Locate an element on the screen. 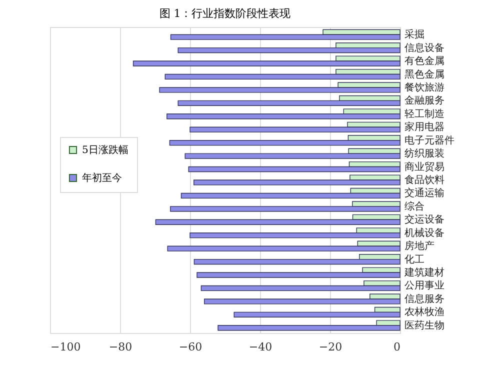 This screenshot has width=500, height=392. y-tick-label: 化工 is located at coordinates (414, 259).